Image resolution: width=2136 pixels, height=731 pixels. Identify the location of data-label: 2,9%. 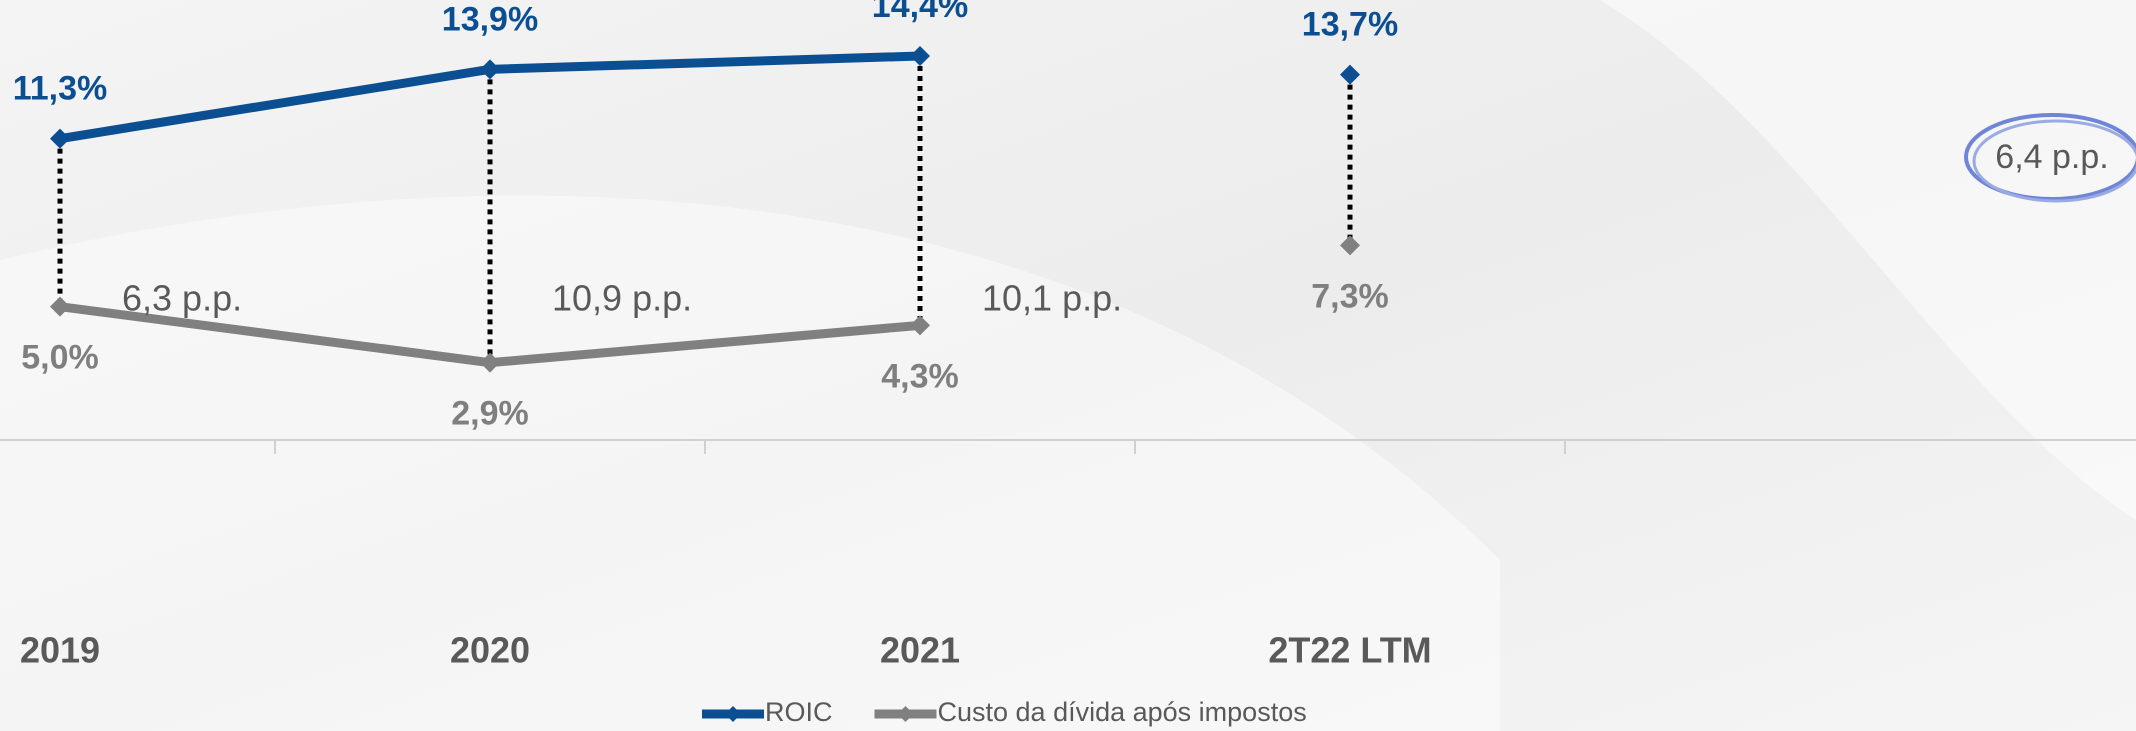
(490, 414).